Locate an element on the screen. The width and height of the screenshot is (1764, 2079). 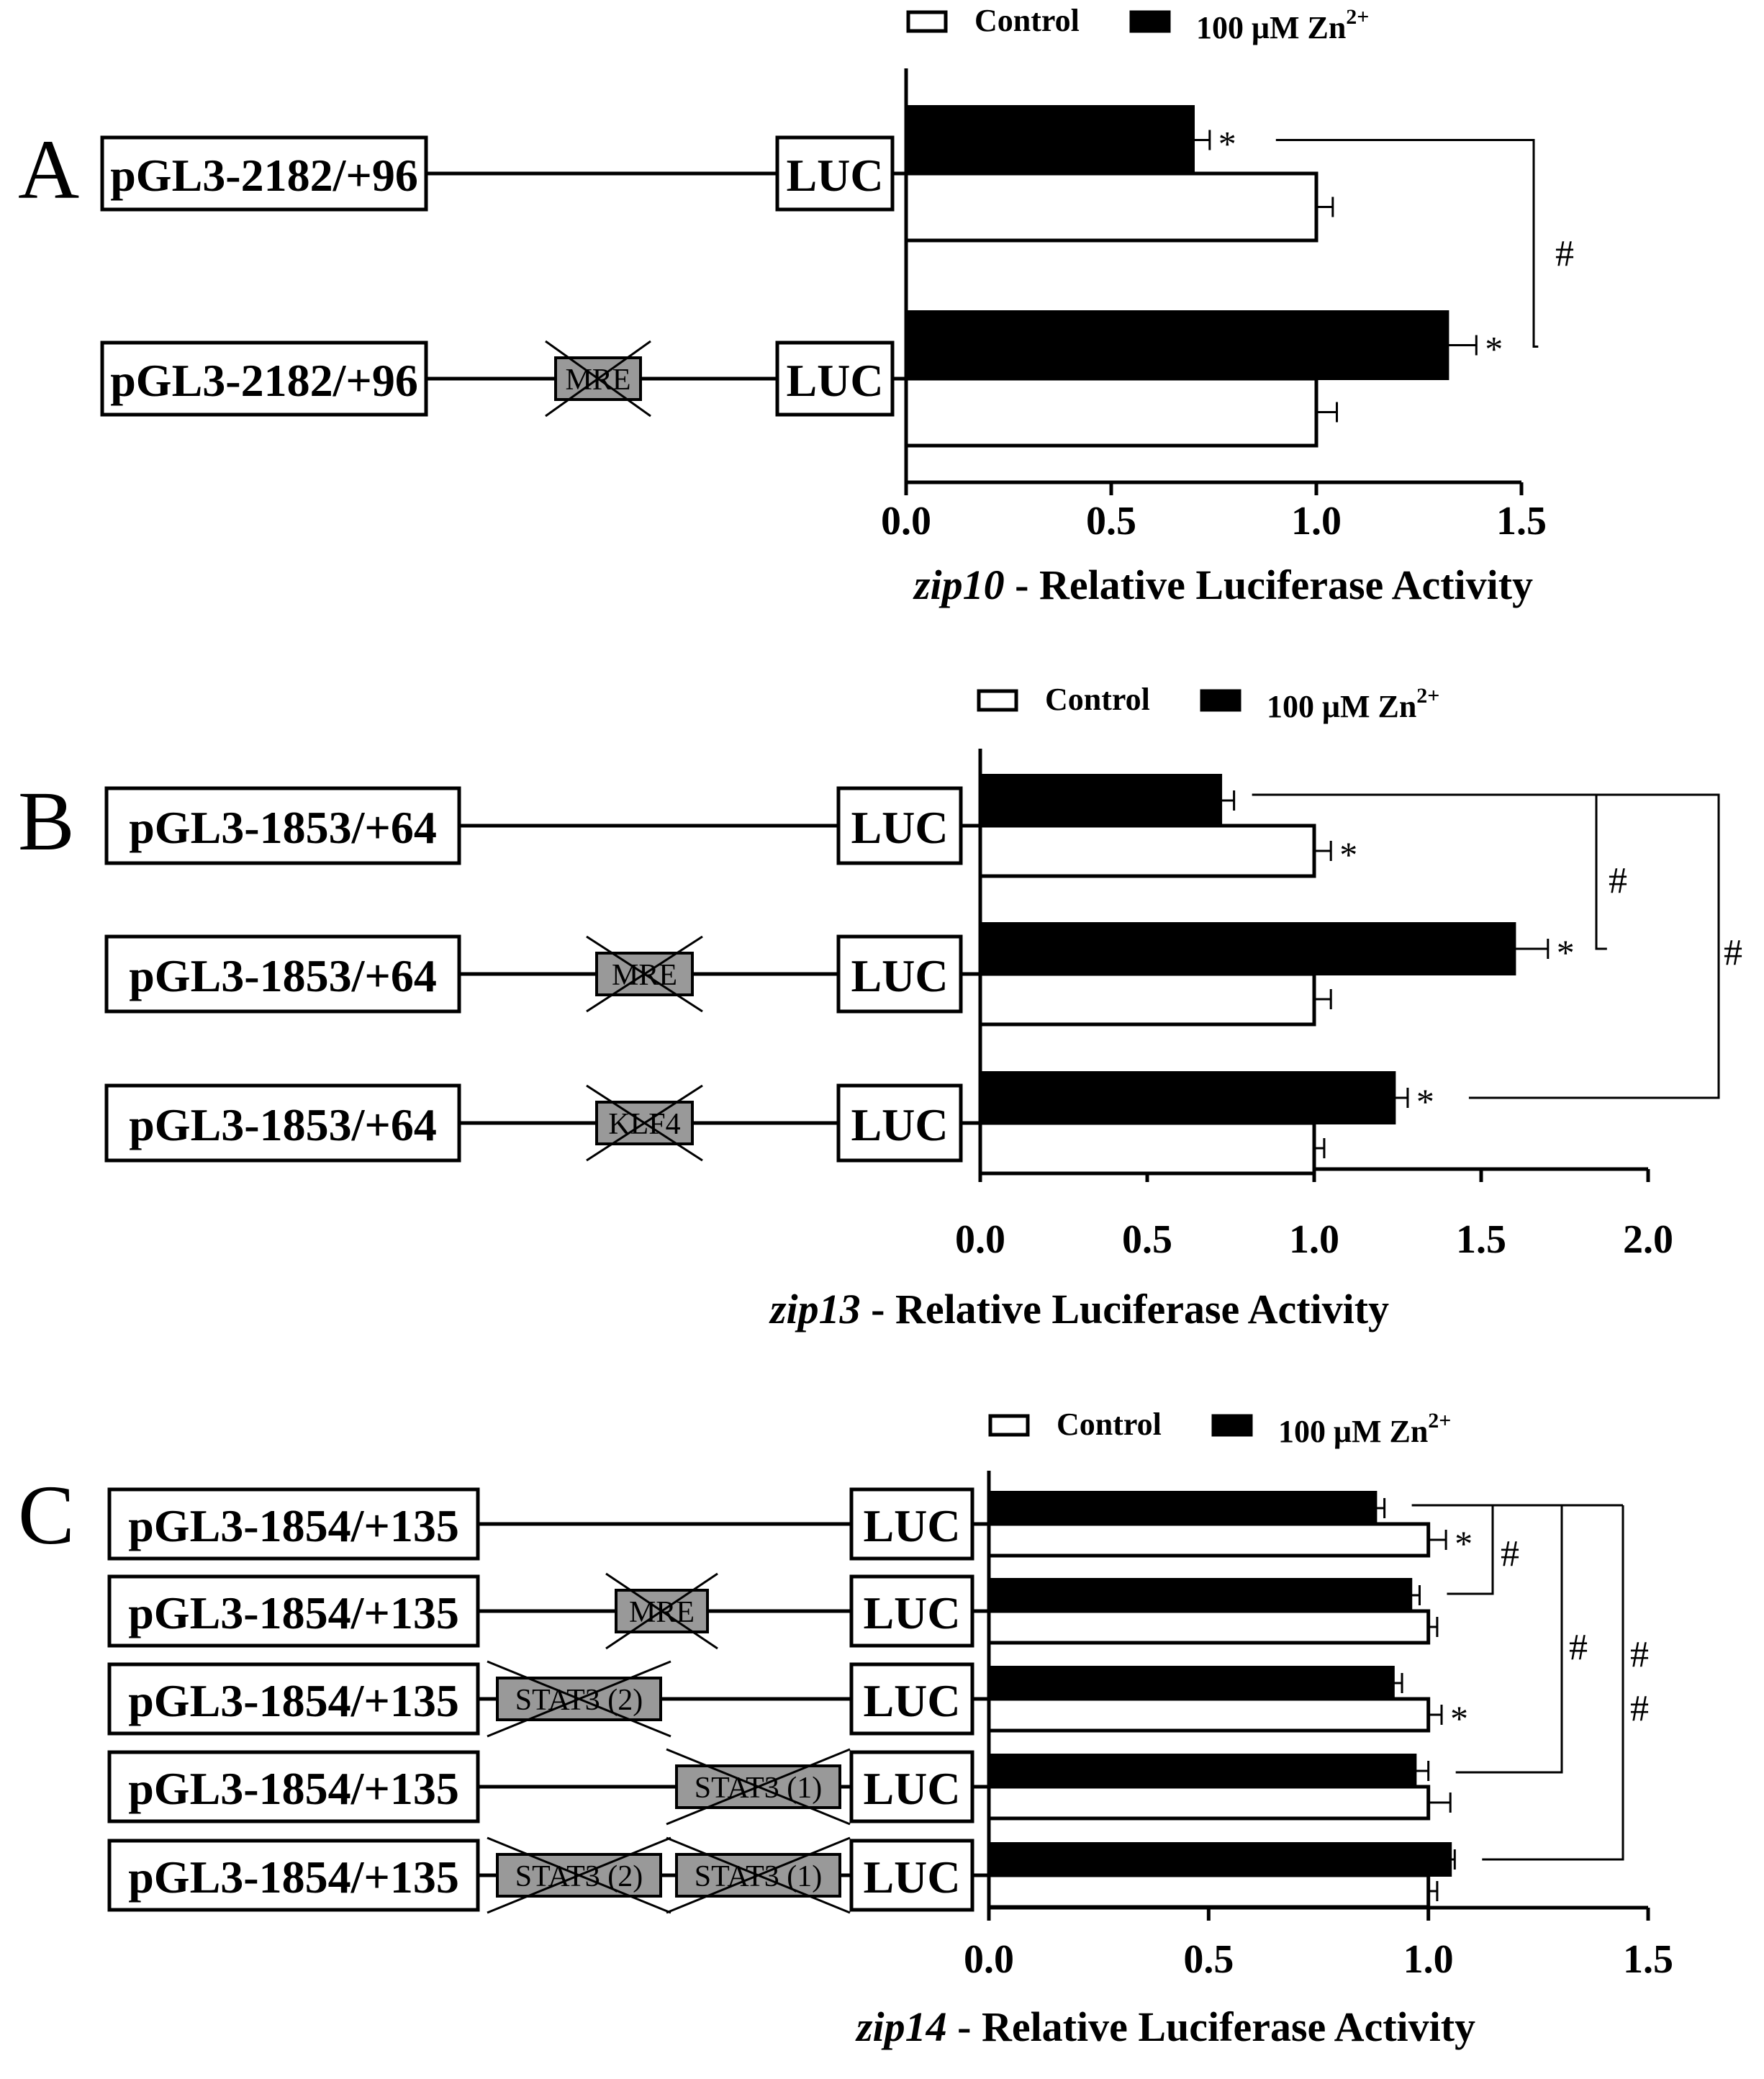
construct-row: pGL3-1854/+135 LUC STAT3 (2) is located at coordinates (548, 1699).